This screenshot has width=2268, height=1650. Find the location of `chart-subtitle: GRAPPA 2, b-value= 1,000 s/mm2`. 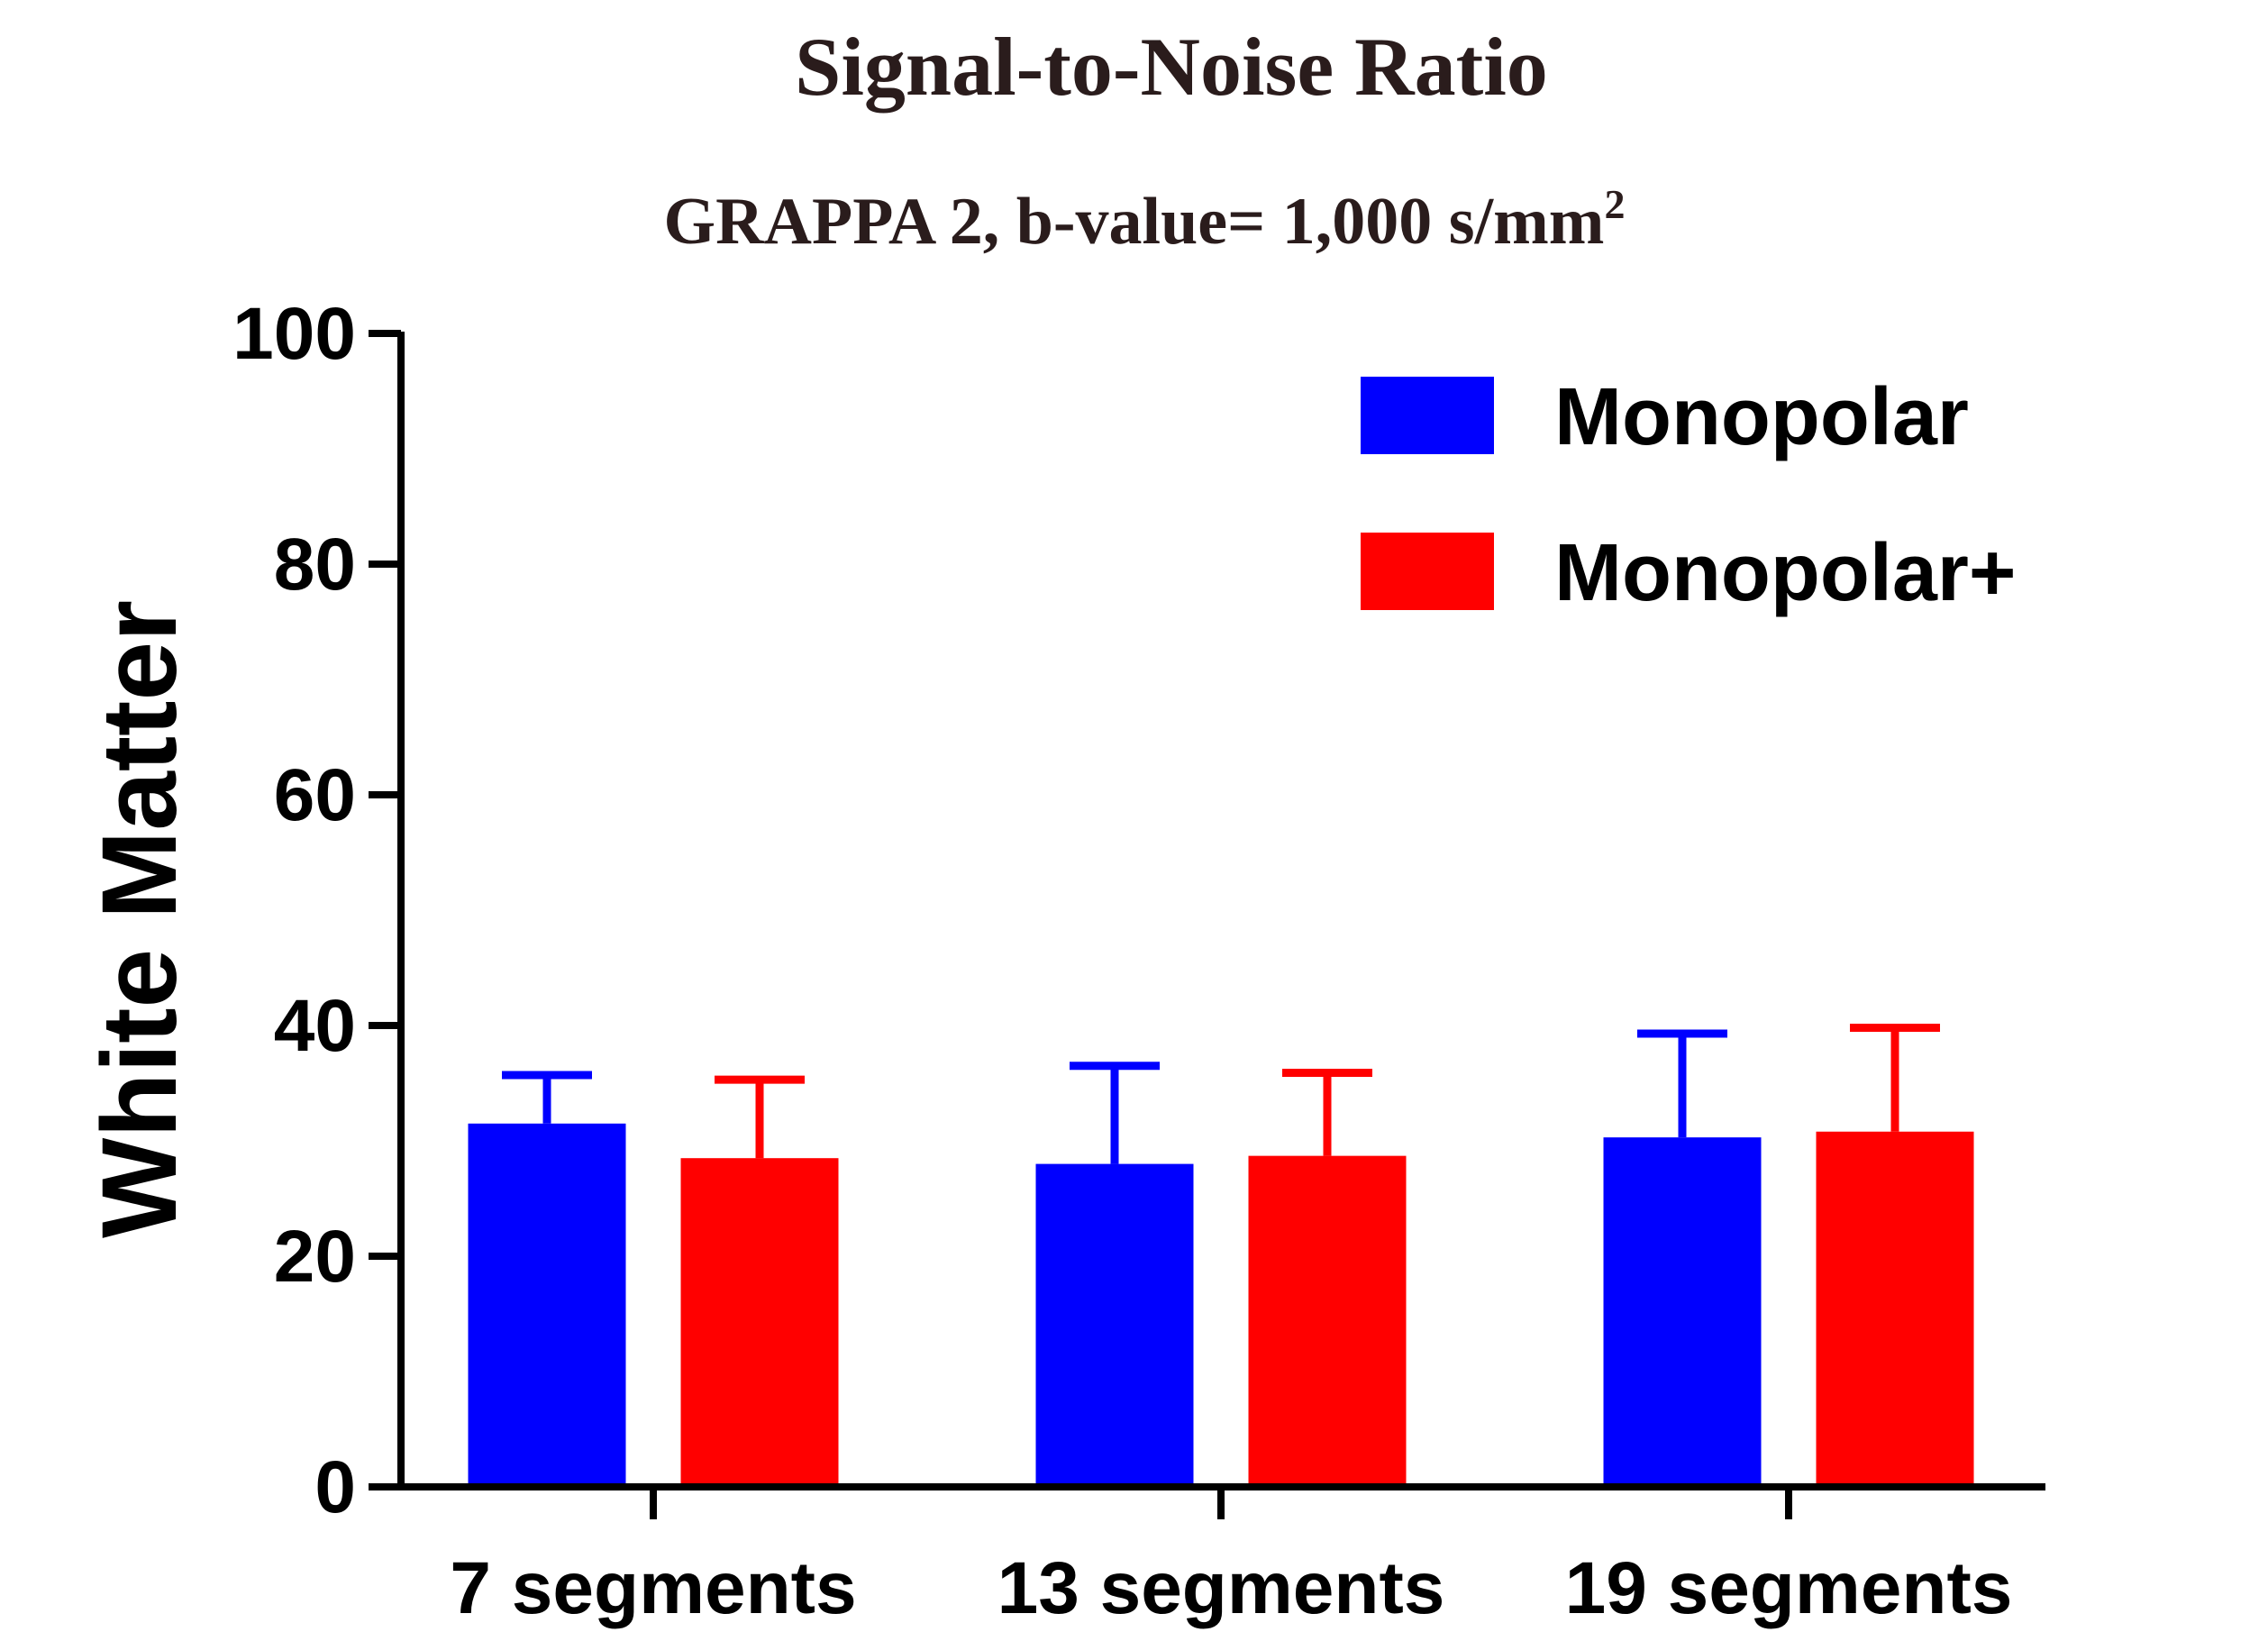

chart-subtitle: GRAPPA 2, b-value= 1,000 s/mm2 is located at coordinates (1145, 220).